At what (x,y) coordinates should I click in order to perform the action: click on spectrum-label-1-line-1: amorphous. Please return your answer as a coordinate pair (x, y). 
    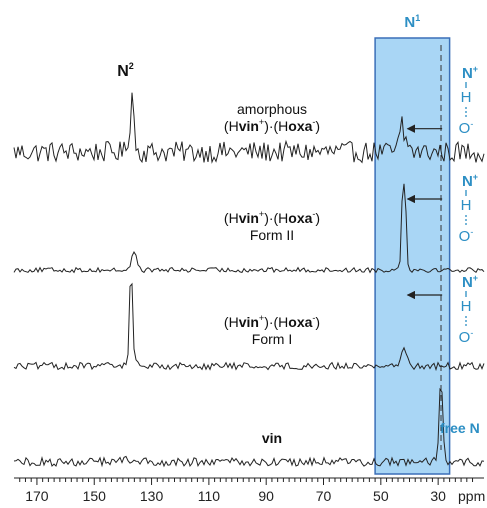
    Looking at the image, I should click on (272, 109).